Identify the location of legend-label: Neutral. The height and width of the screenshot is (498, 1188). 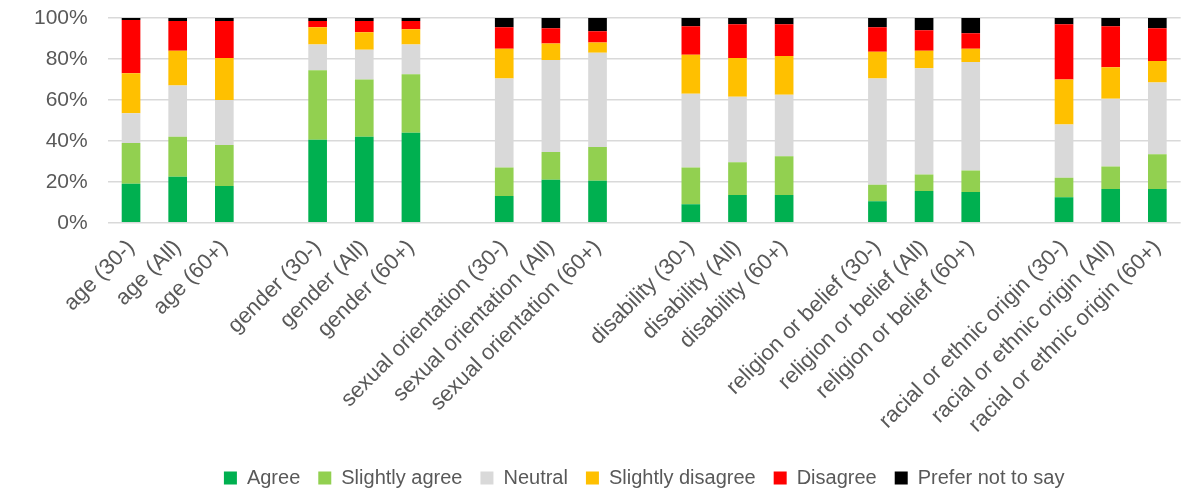
(535, 476).